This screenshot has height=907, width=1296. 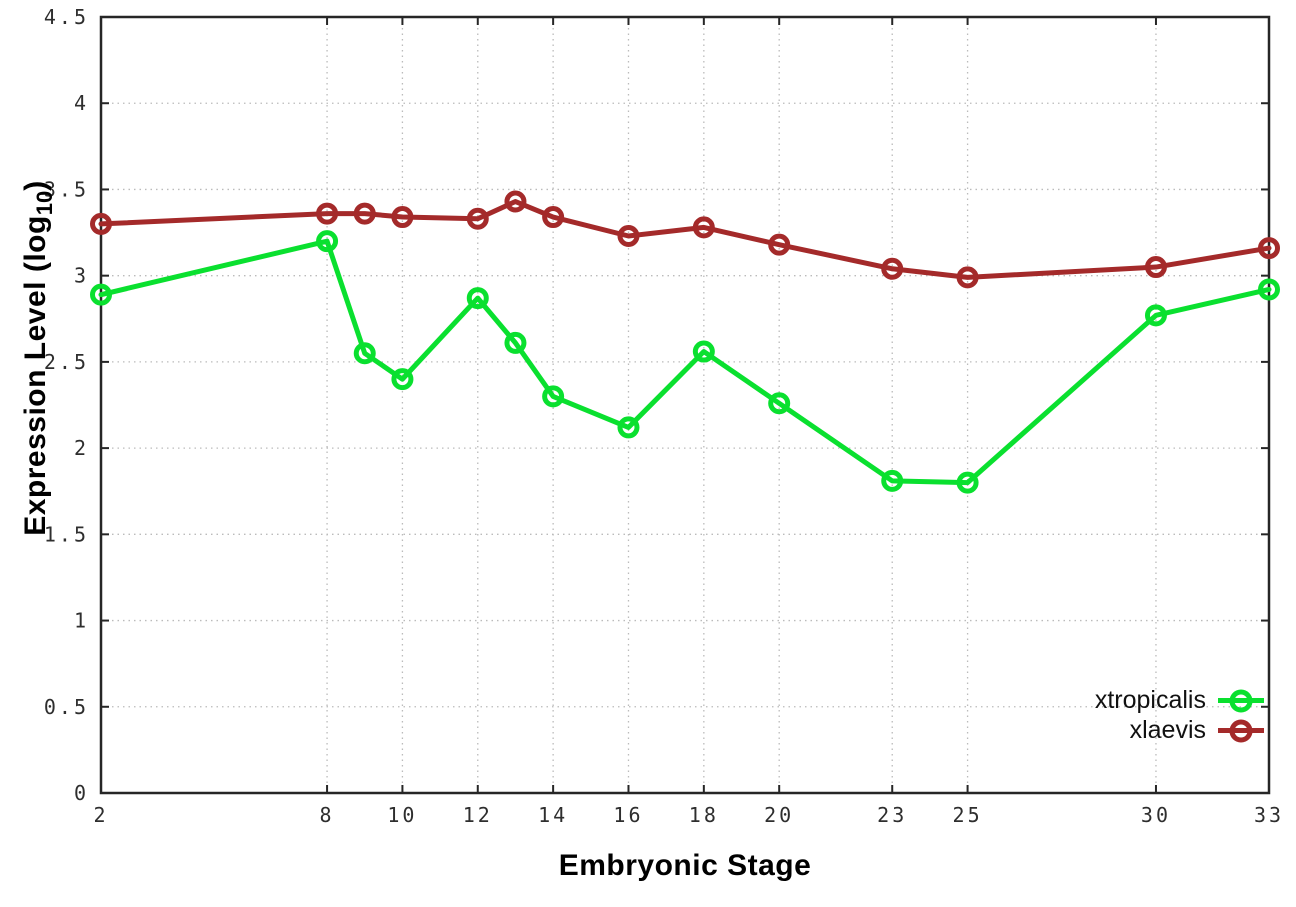 I want to click on x-tick-label: 20, so click(x=779, y=815).